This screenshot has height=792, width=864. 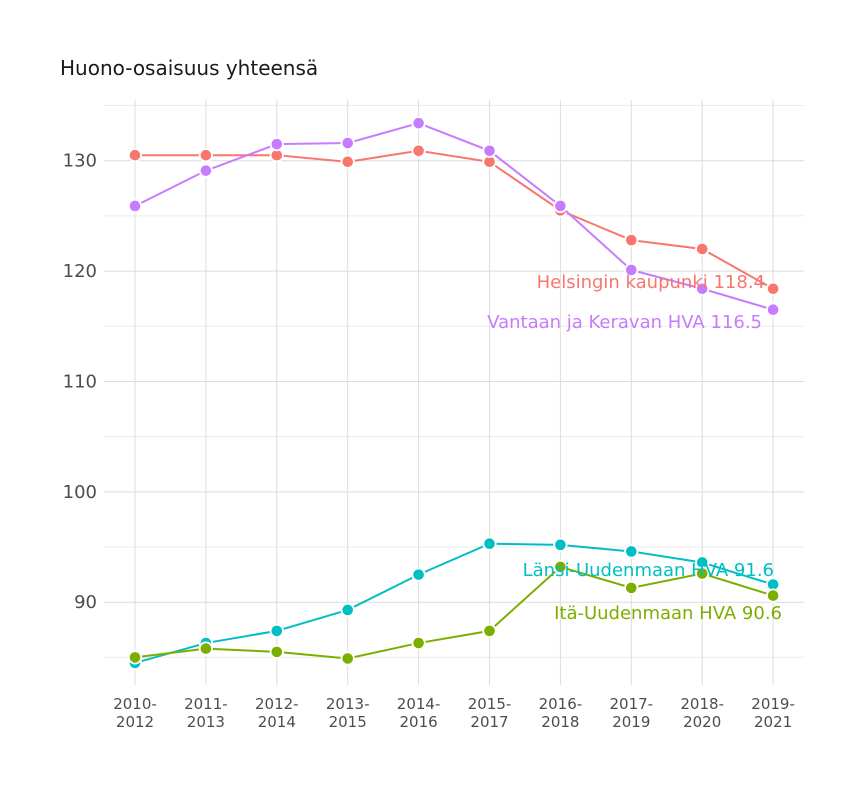 What do you see at coordinates (773, 713) in the screenshot?
I see `x-tick-label: 2019-2021` at bounding box center [773, 713].